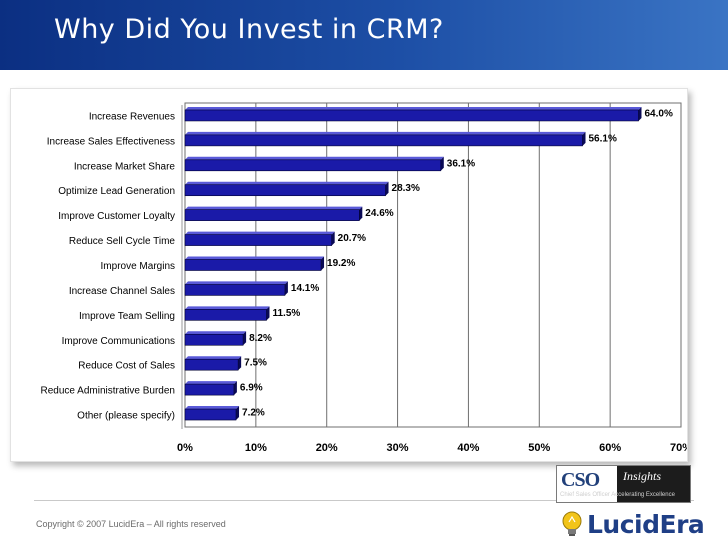 This screenshot has width=728, height=546. I want to click on data-label: 7.5%, so click(255, 363).